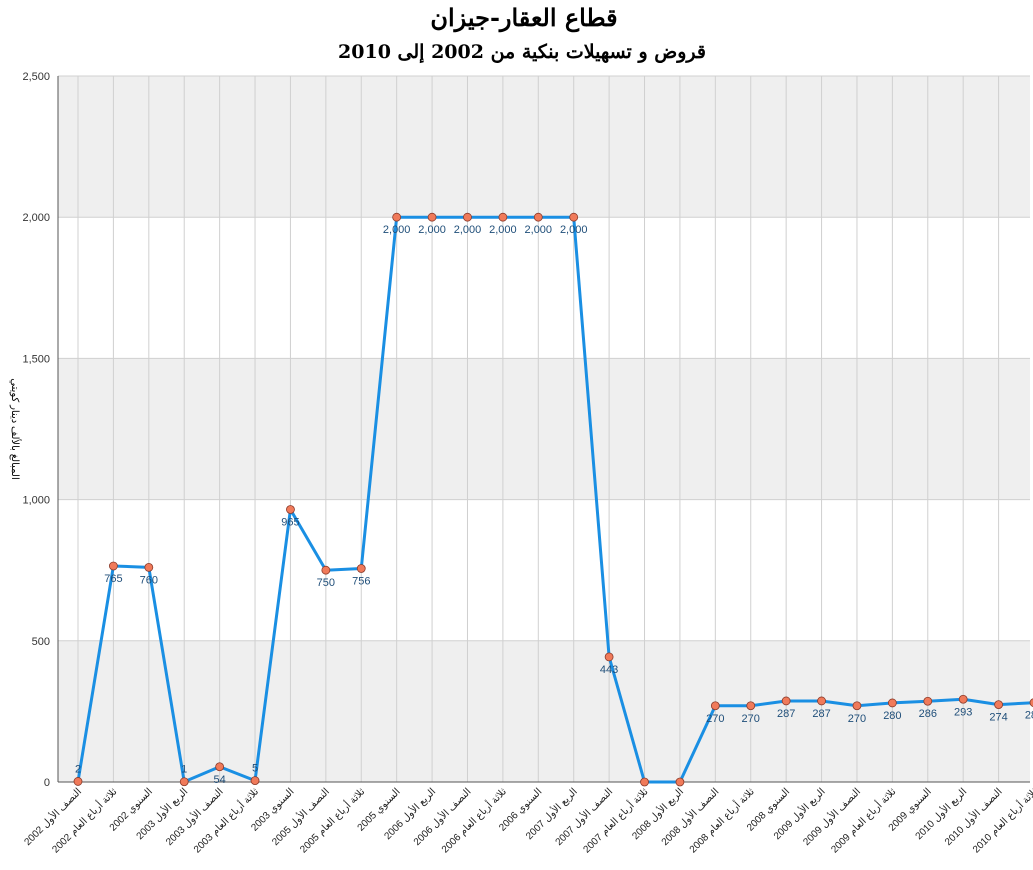 Image resolution: width=1033 pixels, height=870 pixels. I want to click on y-tick-label: 0, so click(47, 783).